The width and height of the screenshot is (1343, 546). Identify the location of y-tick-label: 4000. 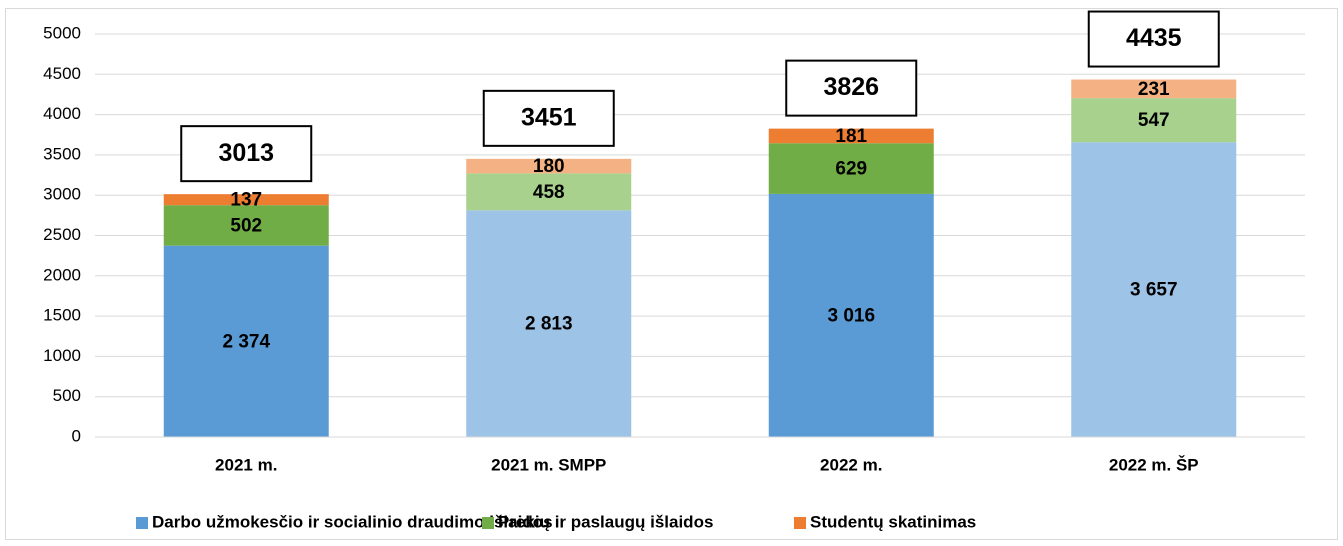
(62, 113).